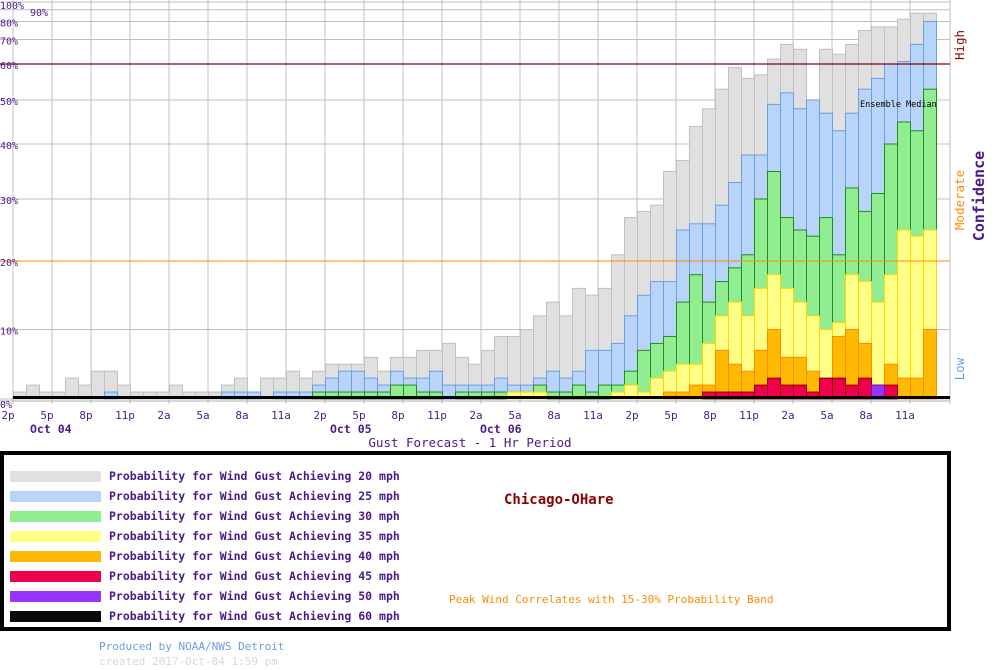 This screenshot has height=670, width=1000. Describe the element at coordinates (276, 429) in the screenshot. I see `date-labels: Oct 04 Oct 05 Oct 06` at that location.